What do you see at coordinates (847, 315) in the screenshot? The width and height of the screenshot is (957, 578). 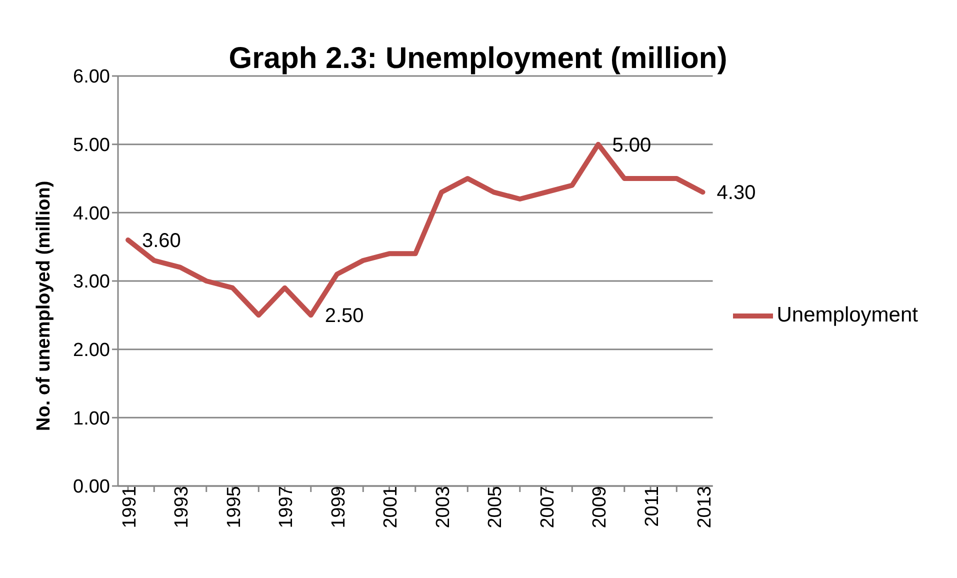 I see `legend-label: Unemployment` at bounding box center [847, 315].